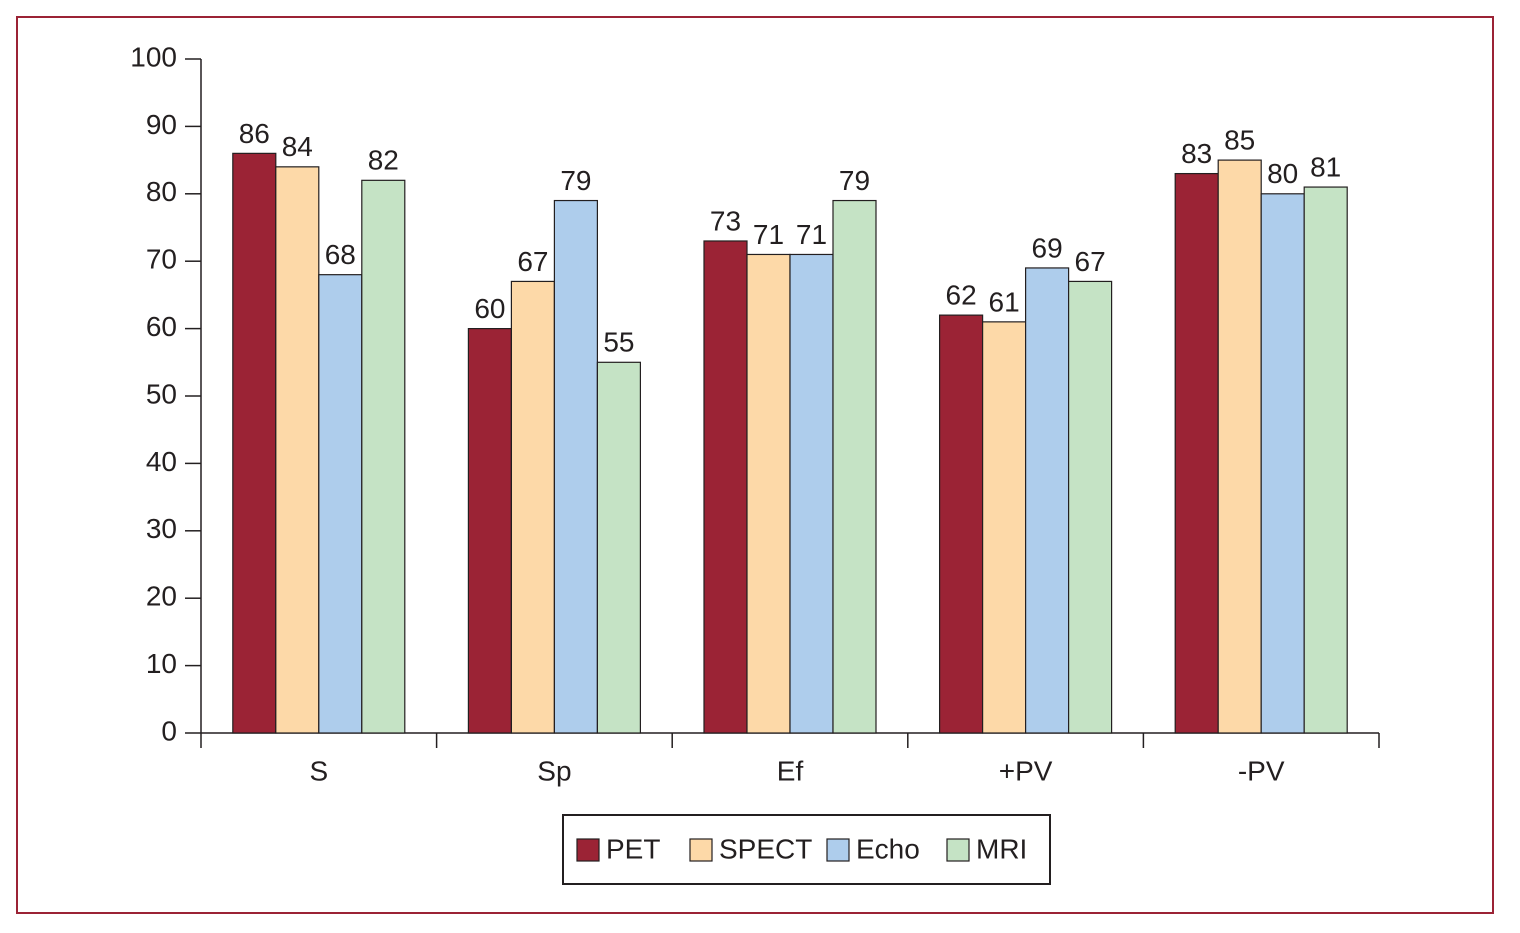 Image resolution: width=1520 pixels, height=933 pixels. Describe the element at coordinates (169, 730) in the screenshot. I see `y-tick-label: 0` at that location.